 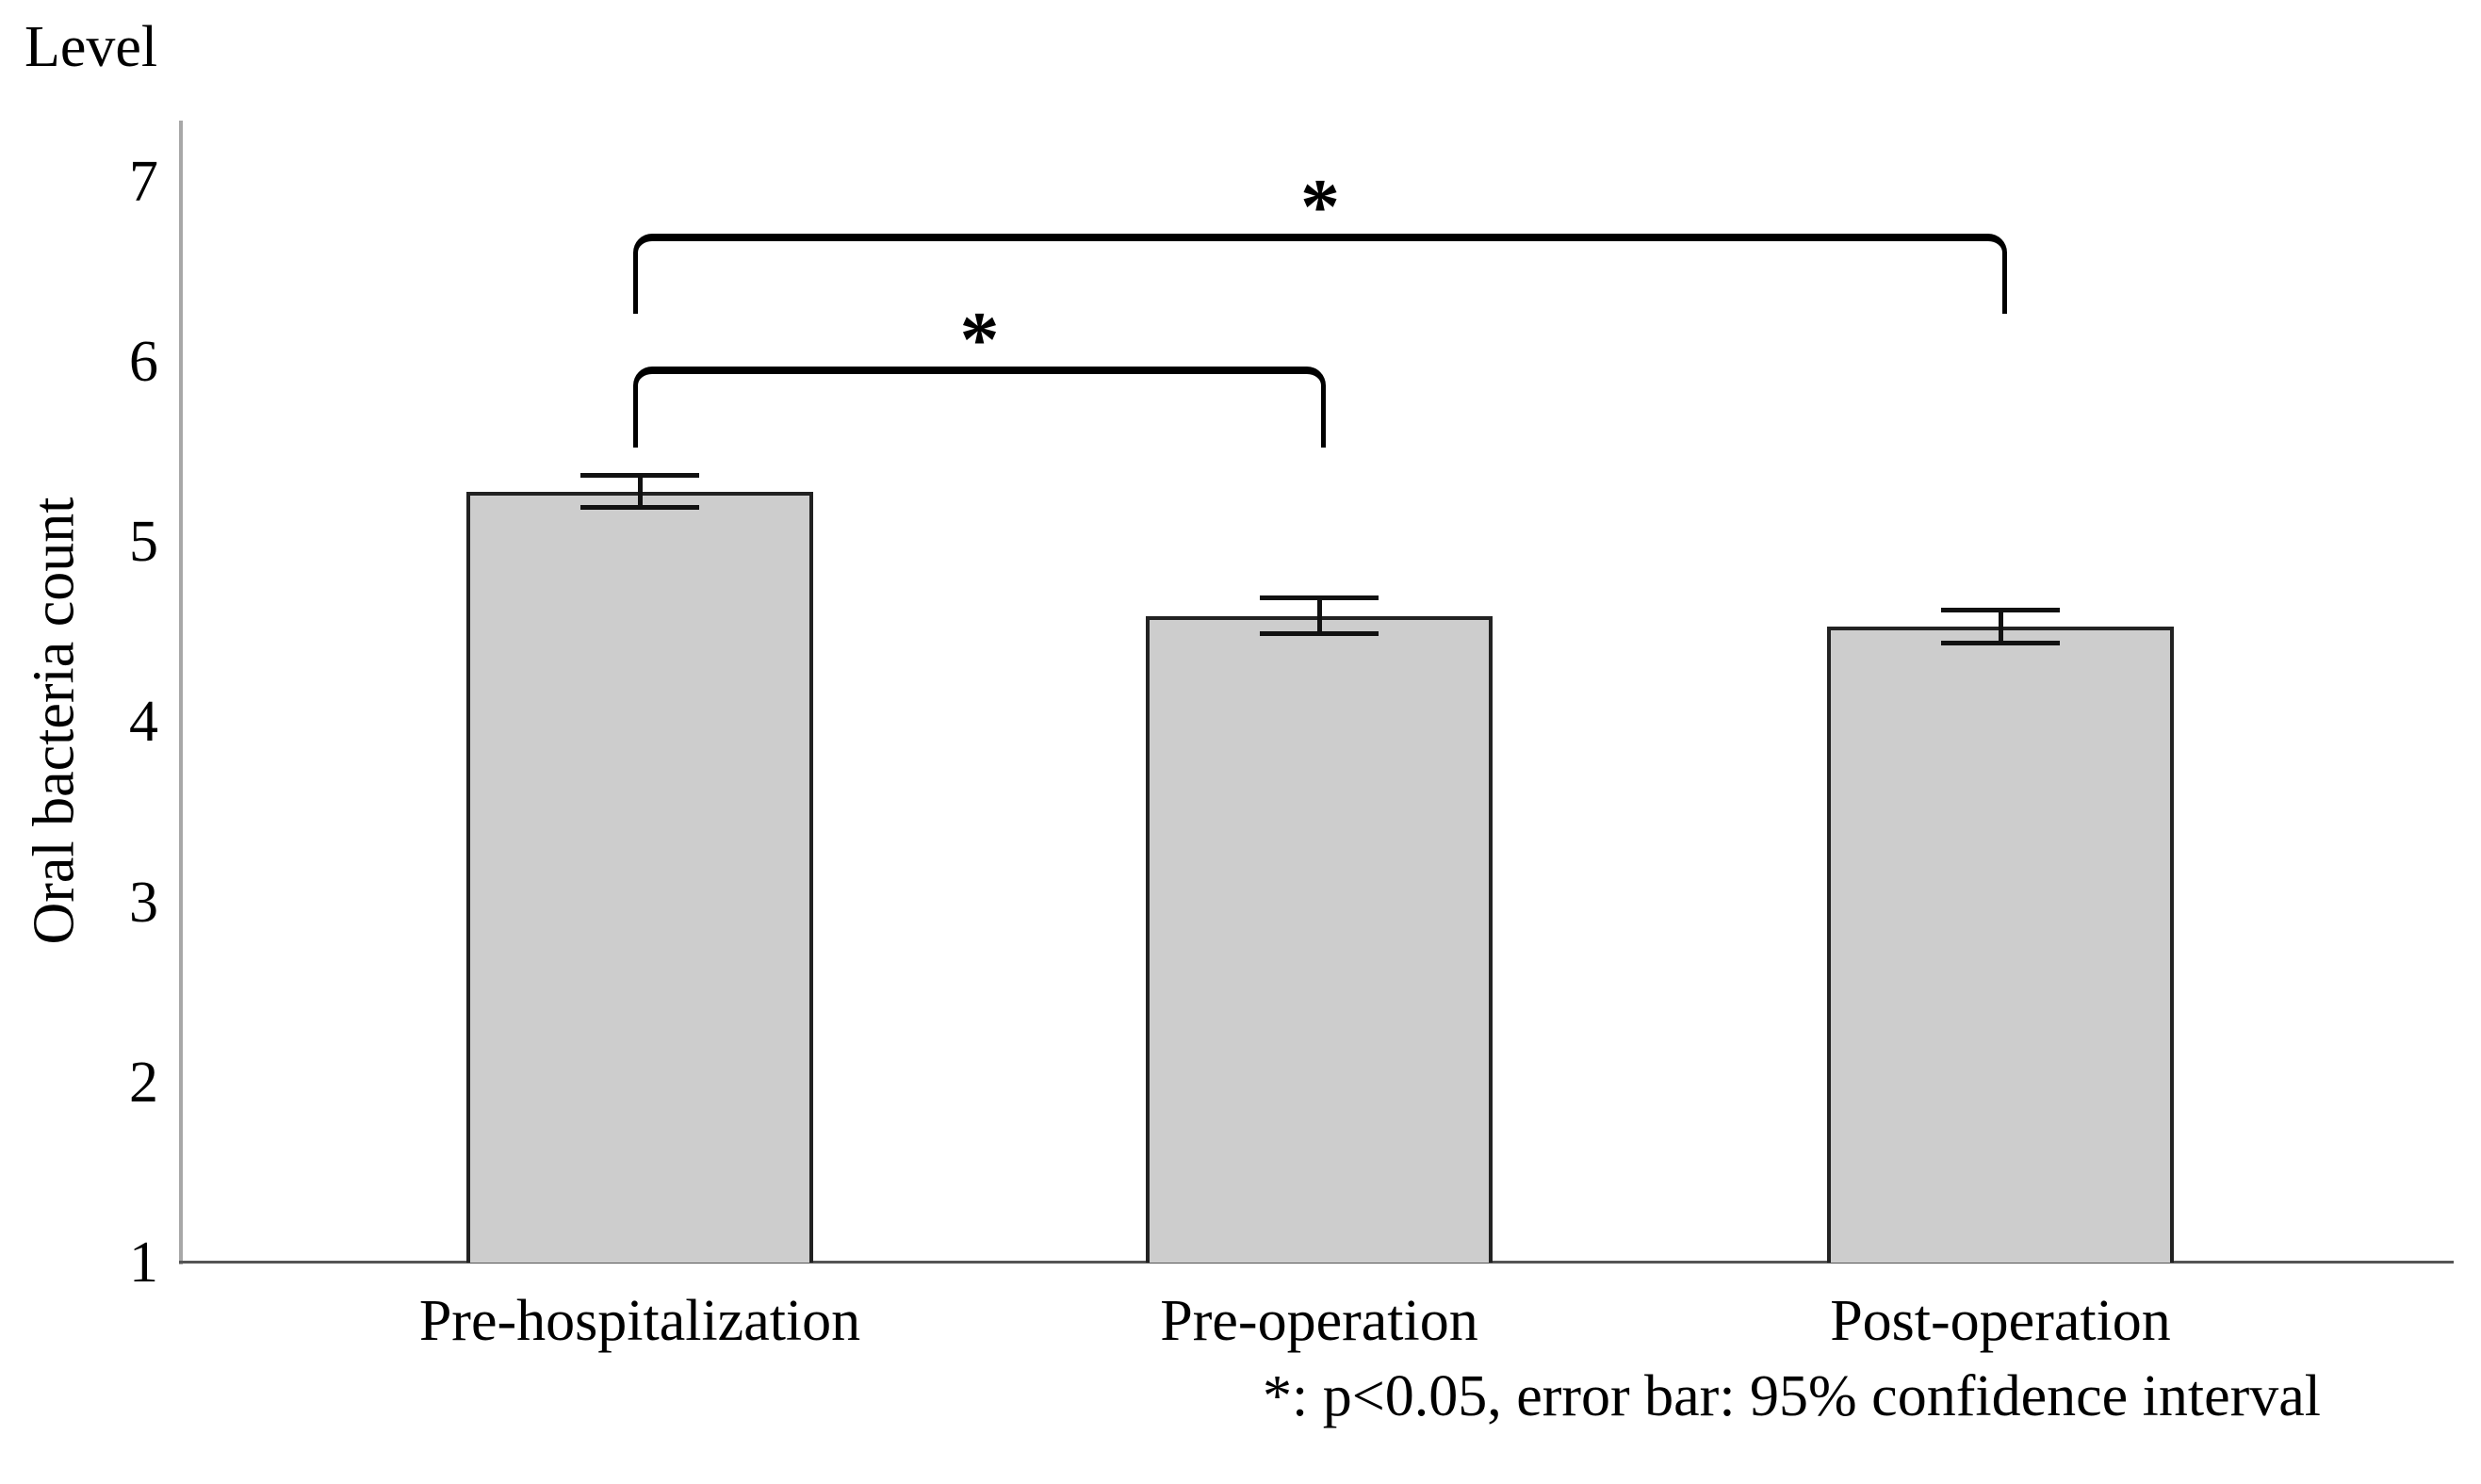 I want to click on x-tick-label: Pre-operation, so click(x=1319, y=1321).